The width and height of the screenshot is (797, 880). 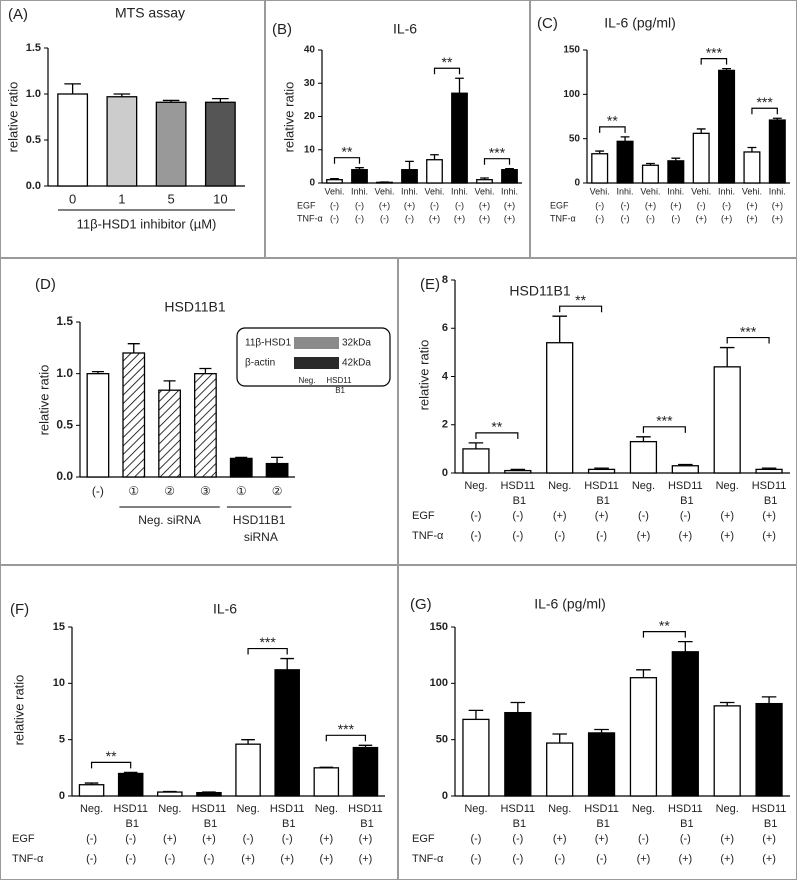 I want to click on condition-label: TNF-α, so click(x=310, y=218).